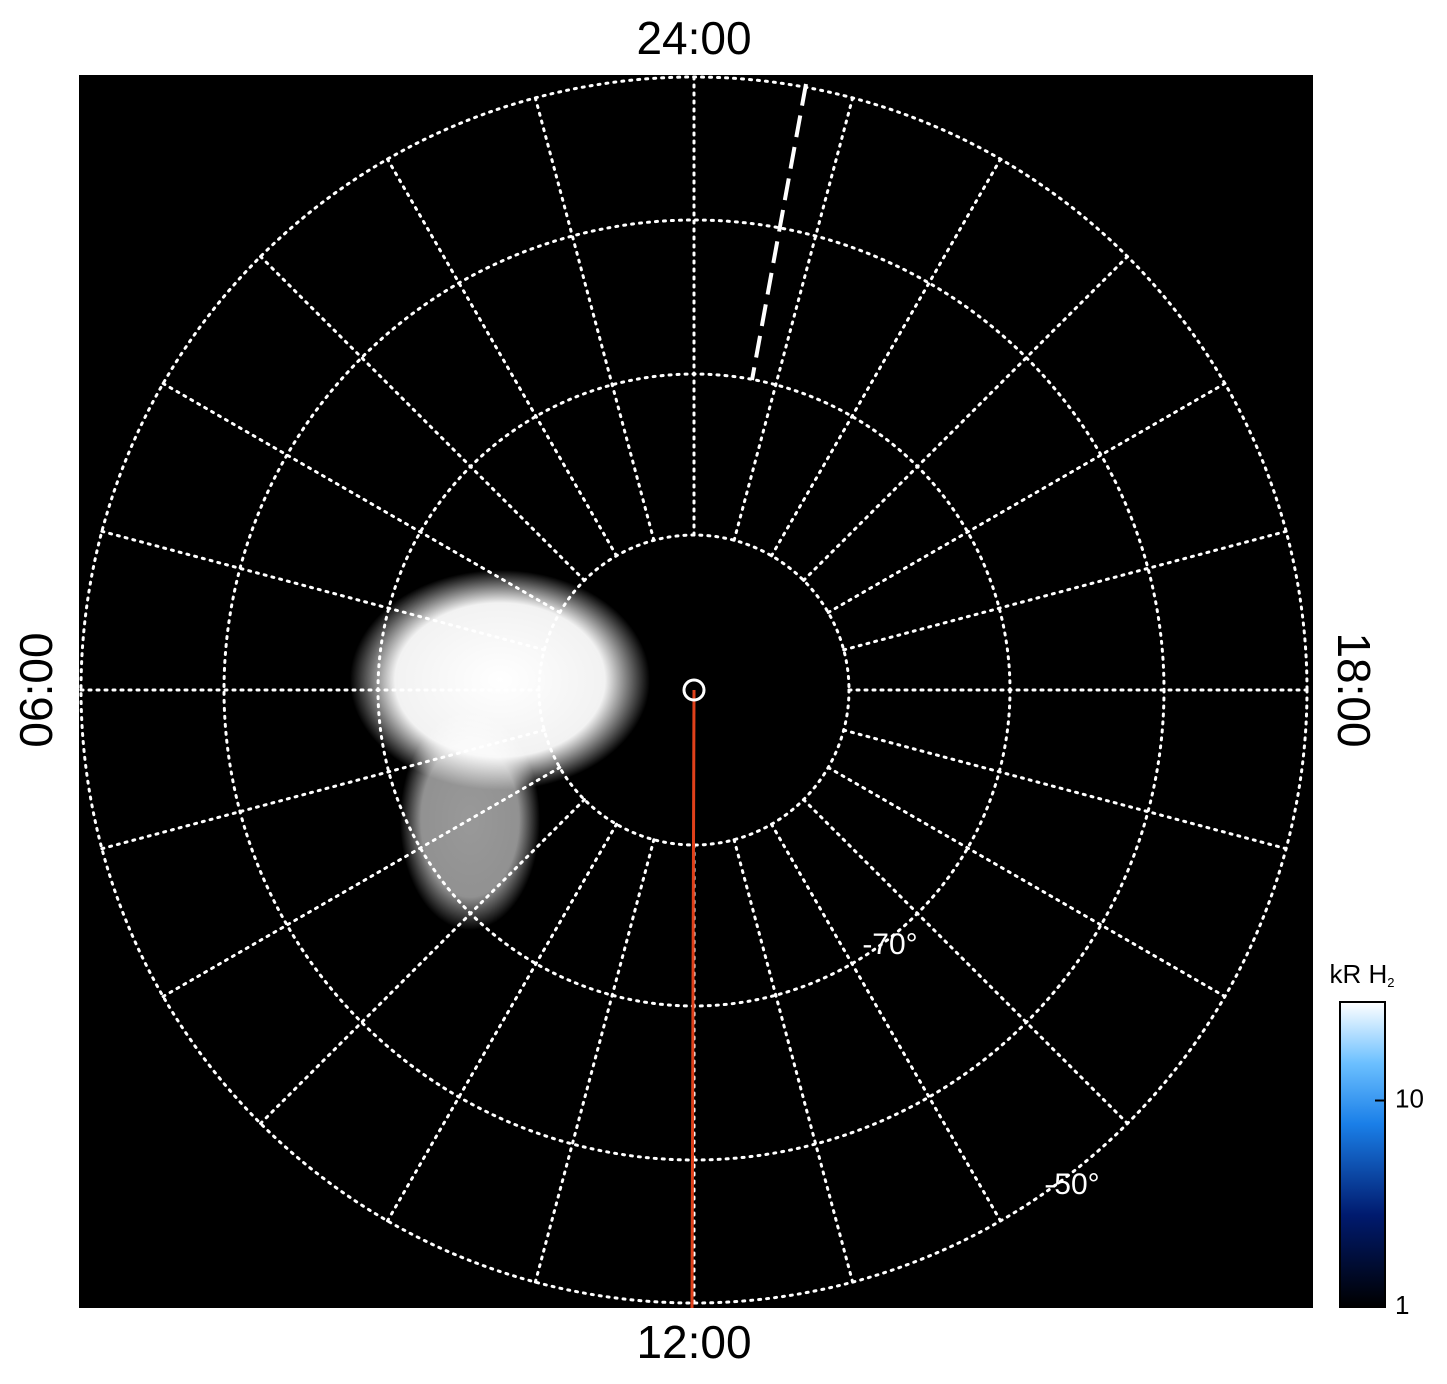  I want to click on colorbar, so click(1362, 1154).